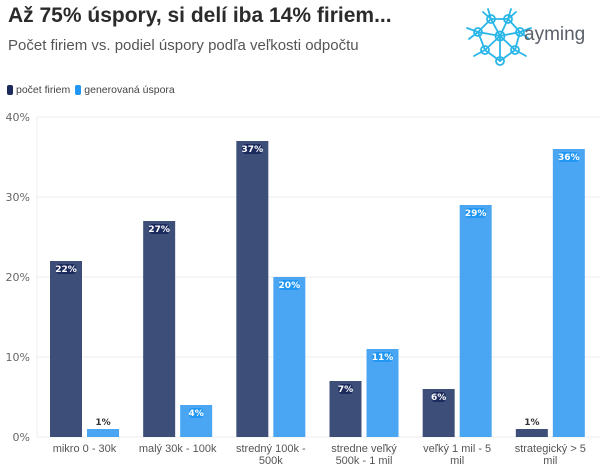  Describe the element at coordinates (178, 449) in the screenshot. I see `x-tick-label: malý 30k - 100k` at that location.